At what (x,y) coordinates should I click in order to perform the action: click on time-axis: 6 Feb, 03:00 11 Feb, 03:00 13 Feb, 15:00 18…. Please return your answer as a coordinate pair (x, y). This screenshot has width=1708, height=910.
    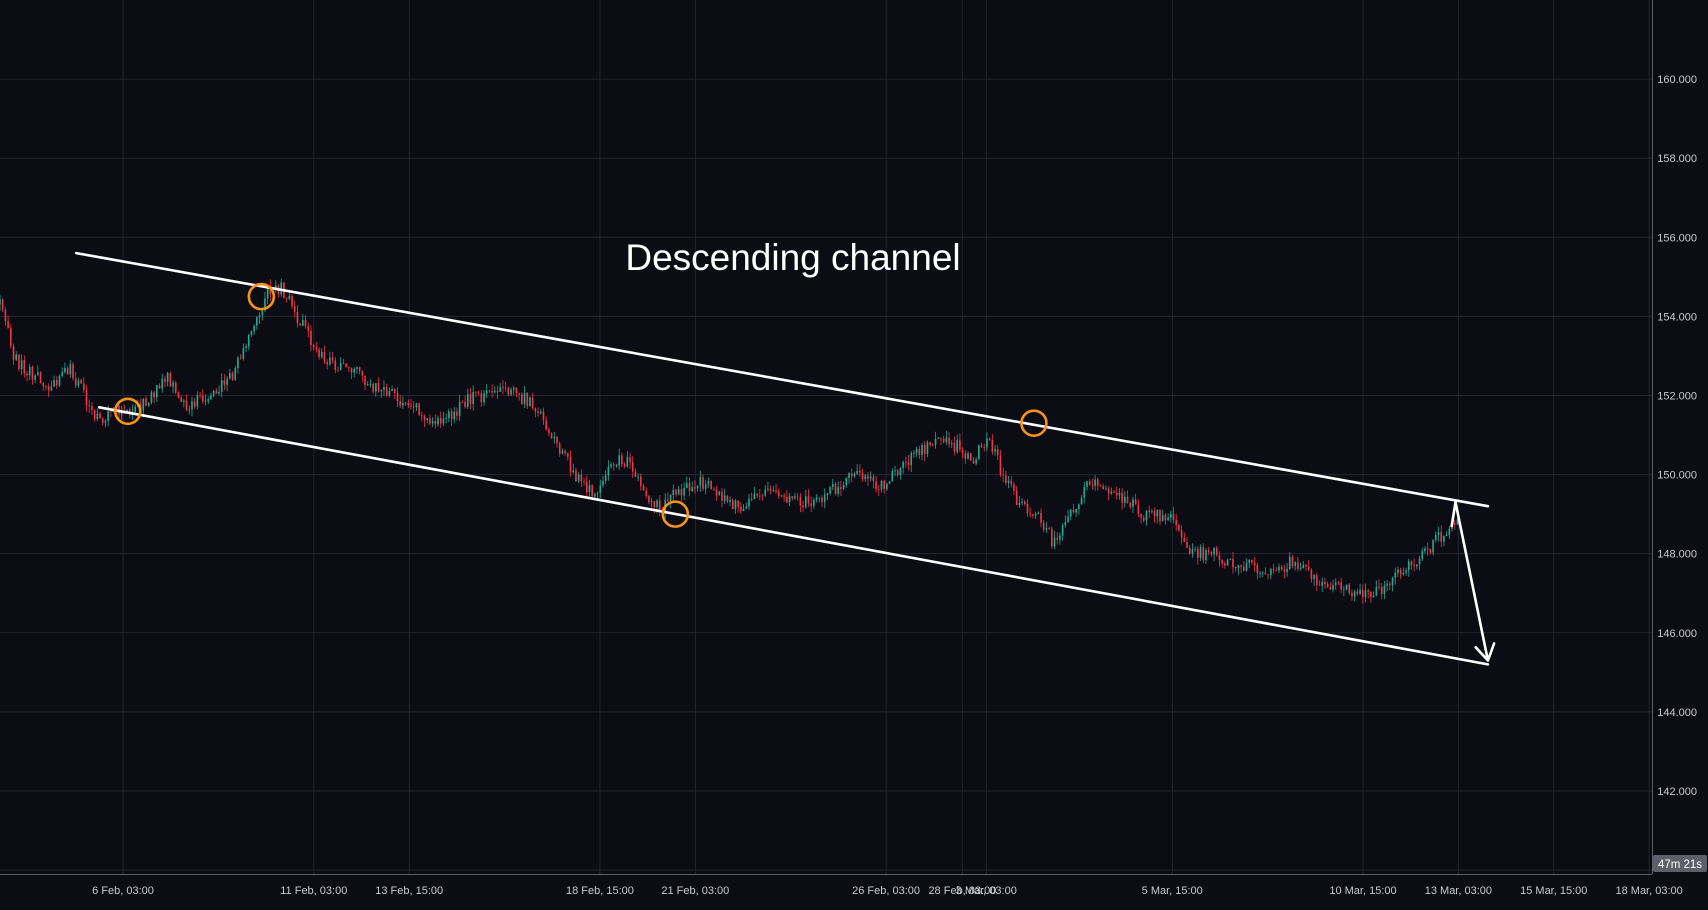
    Looking at the image, I should click on (841, 886).